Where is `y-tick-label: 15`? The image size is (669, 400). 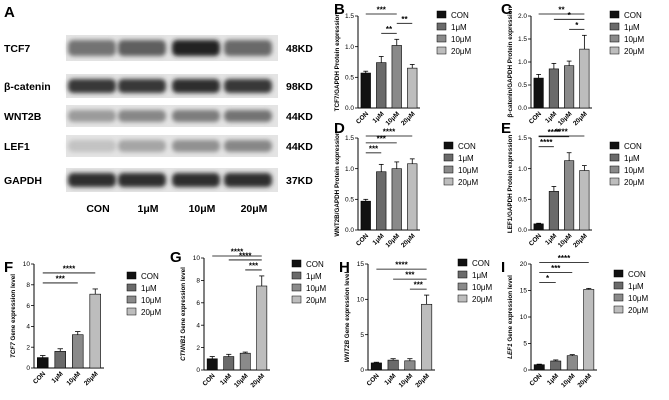 y-tick-label: 15 is located at coordinates (361, 264).